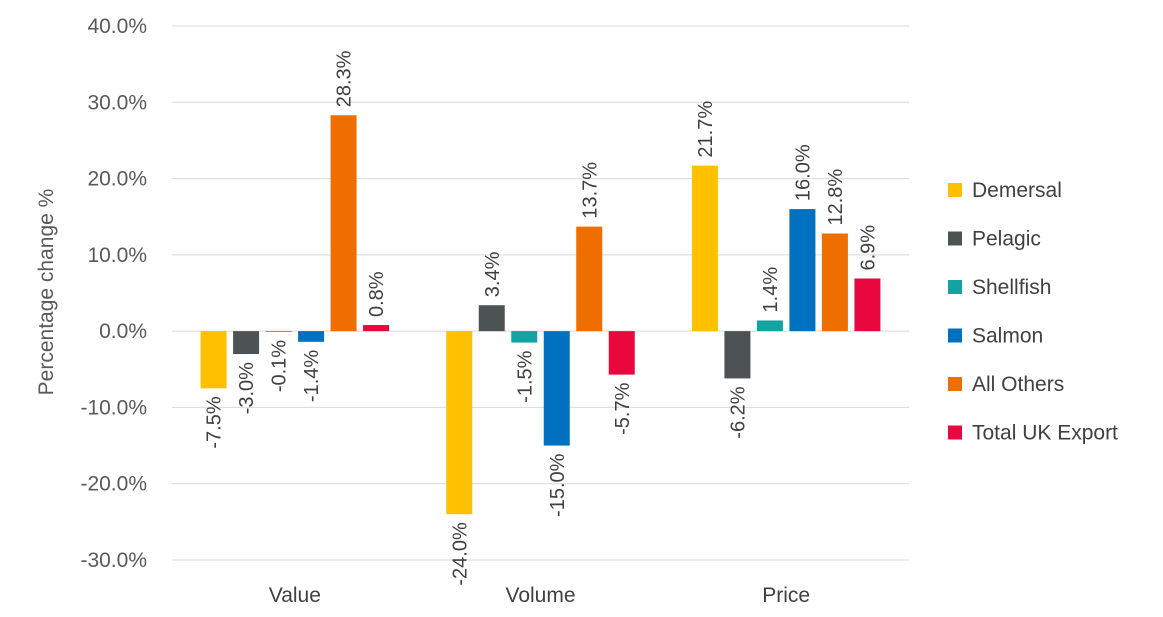 The width and height of the screenshot is (1163, 617). What do you see at coordinates (1007, 336) in the screenshot?
I see `legend-label: Salmon` at bounding box center [1007, 336].